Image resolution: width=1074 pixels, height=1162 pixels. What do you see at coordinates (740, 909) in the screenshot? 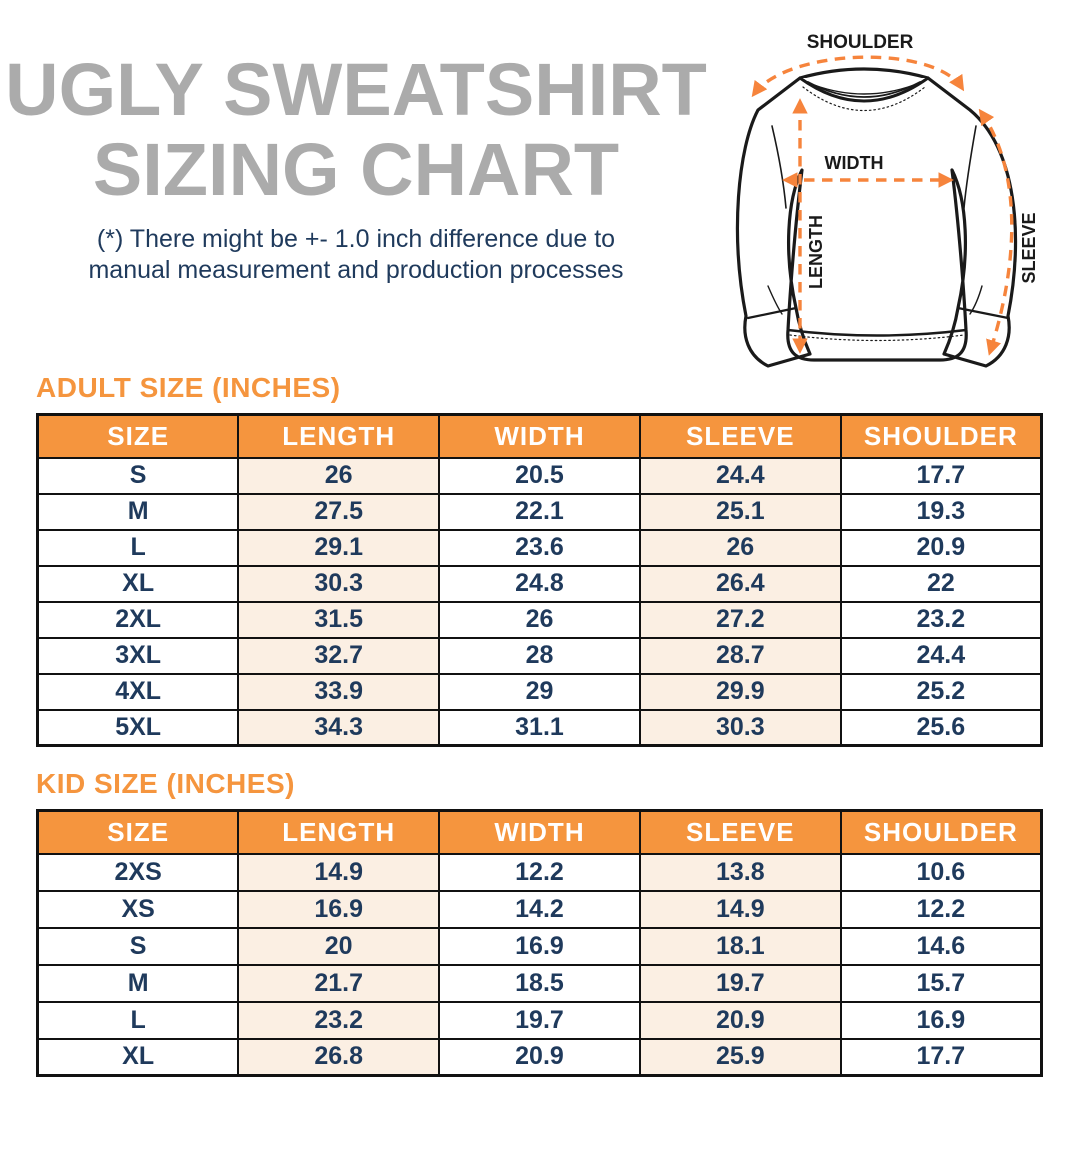
I see `sleeve-cell: 14.9` at bounding box center [740, 909].